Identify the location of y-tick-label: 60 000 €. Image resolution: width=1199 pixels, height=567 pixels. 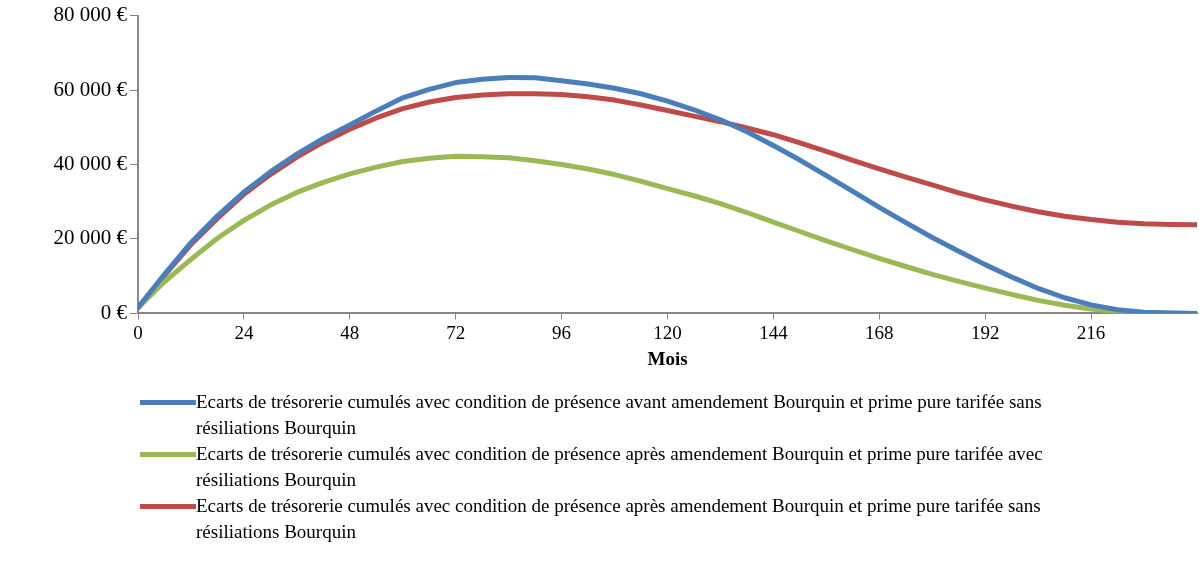
(90, 88).